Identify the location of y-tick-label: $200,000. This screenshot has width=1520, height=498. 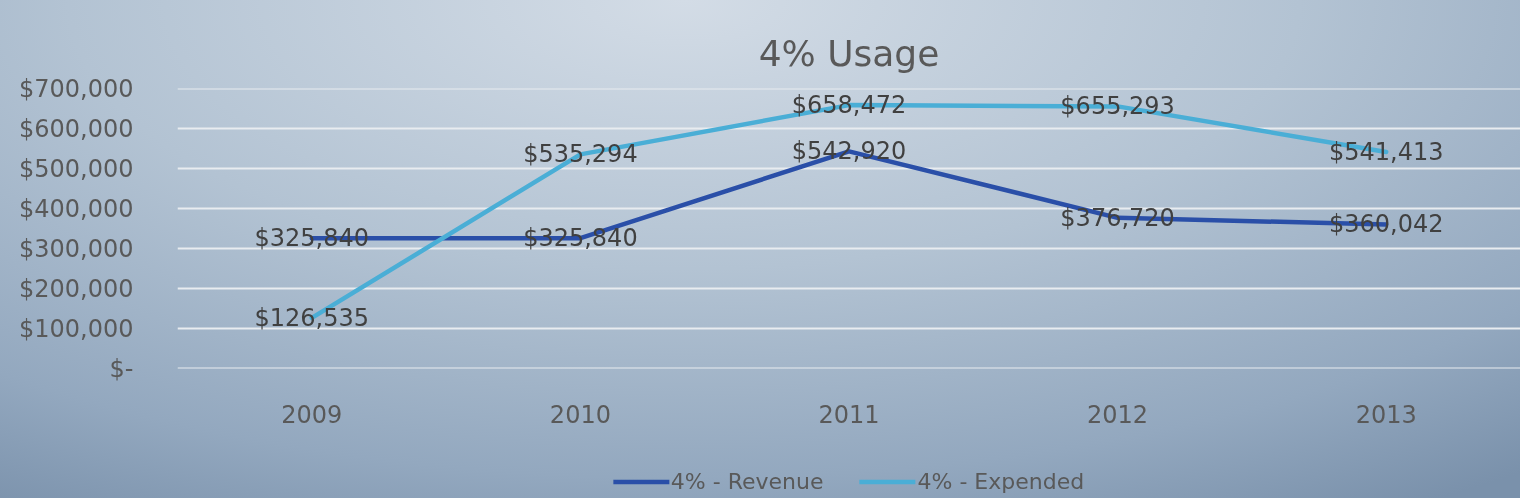
(76, 288).